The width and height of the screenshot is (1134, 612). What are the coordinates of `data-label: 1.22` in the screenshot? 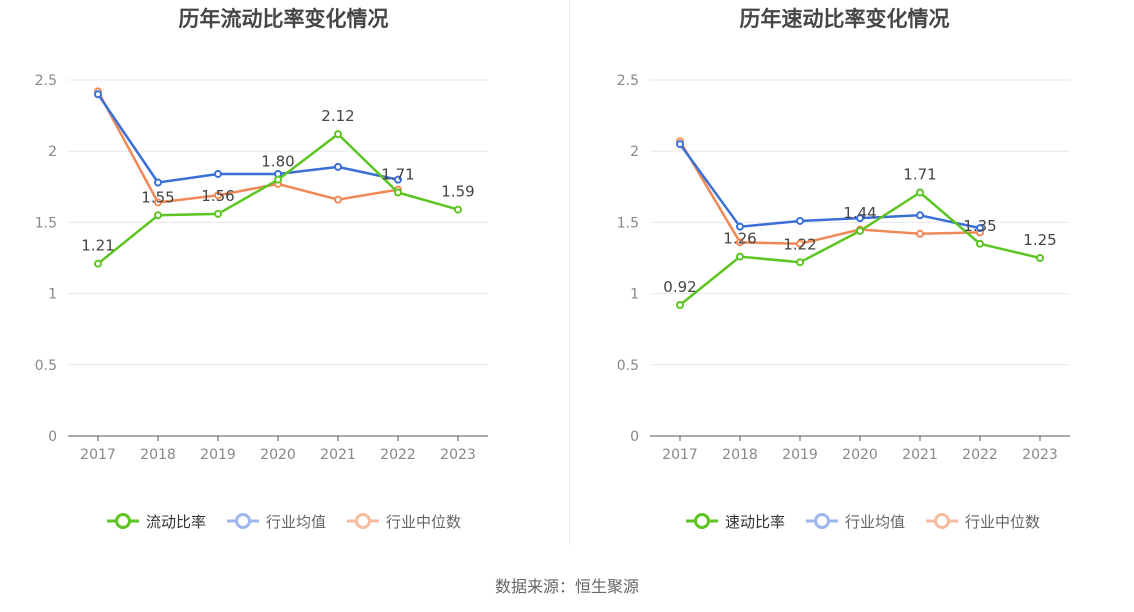 It's located at (799, 244).